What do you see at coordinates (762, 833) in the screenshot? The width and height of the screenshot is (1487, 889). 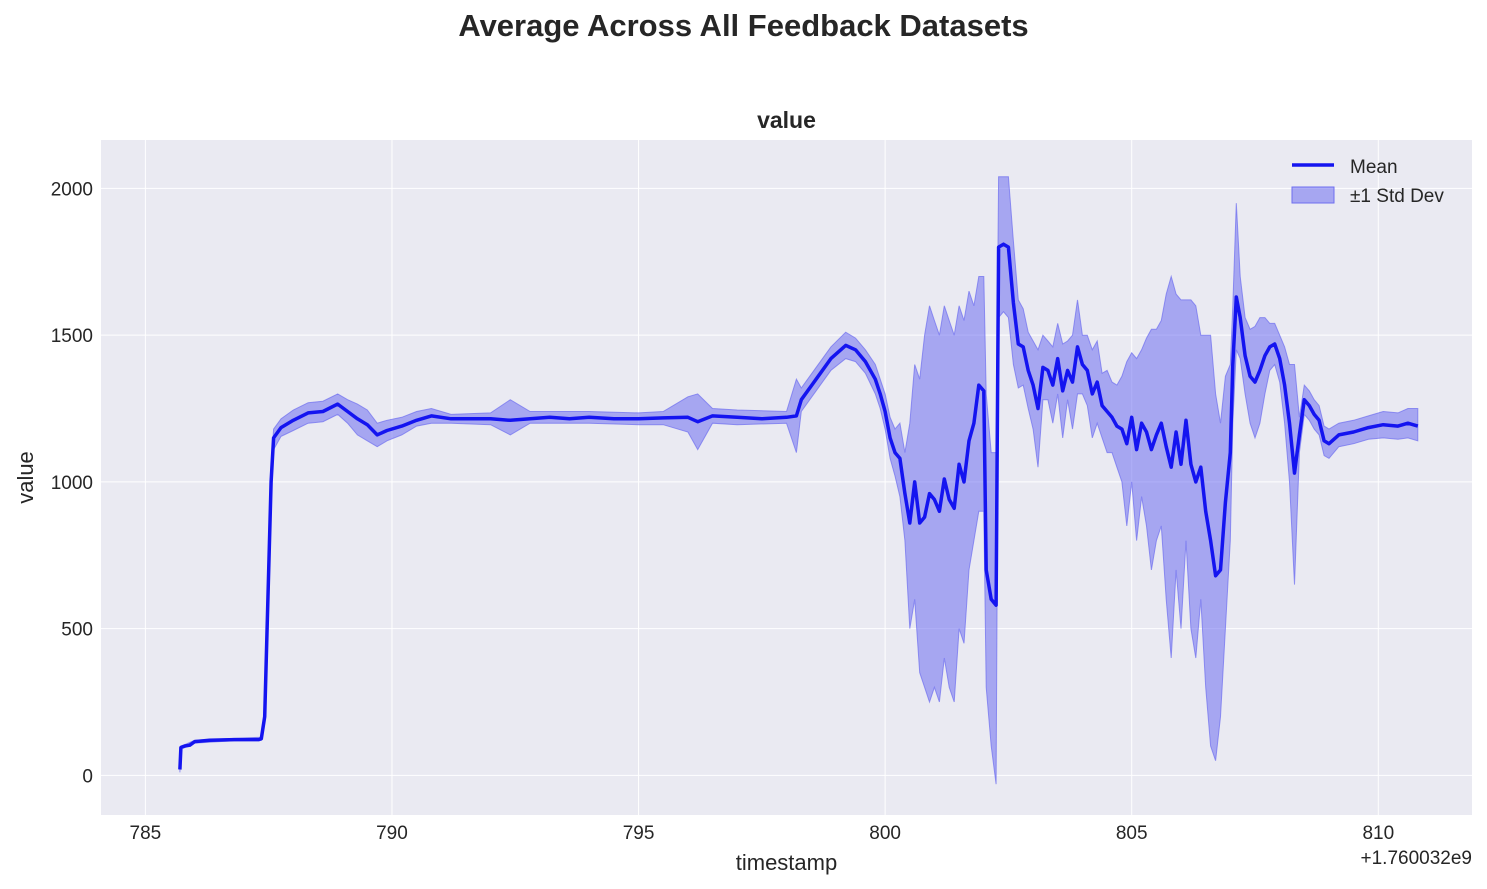 I see `x-axis-ticks: 785 790 795 800 805 810` at bounding box center [762, 833].